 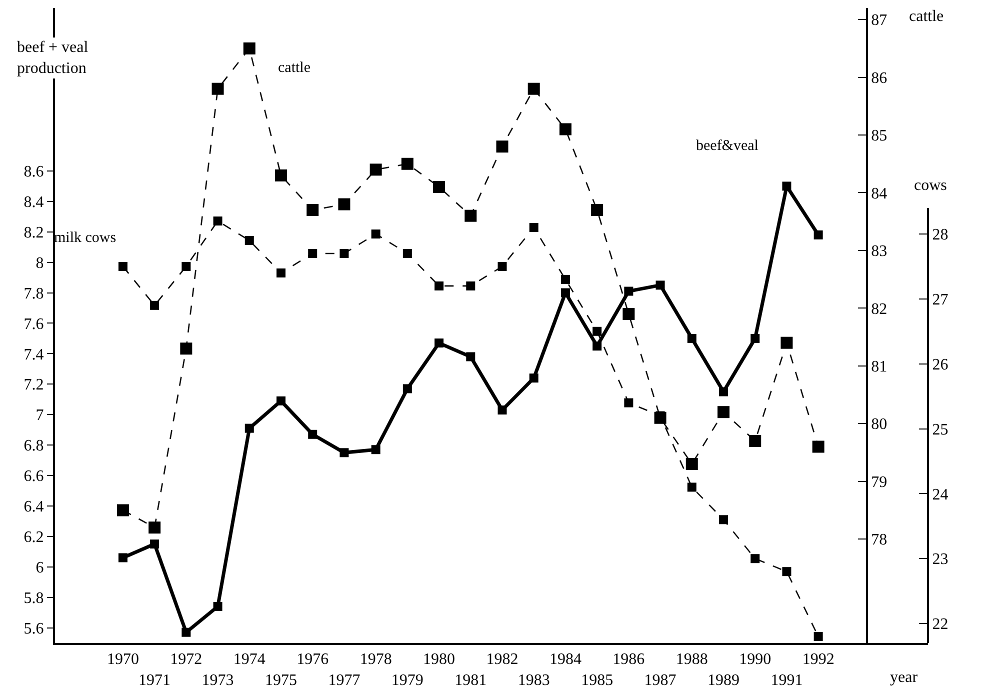 What do you see at coordinates (755, 659) in the screenshot?
I see `x-tick-label: 1990` at bounding box center [755, 659].